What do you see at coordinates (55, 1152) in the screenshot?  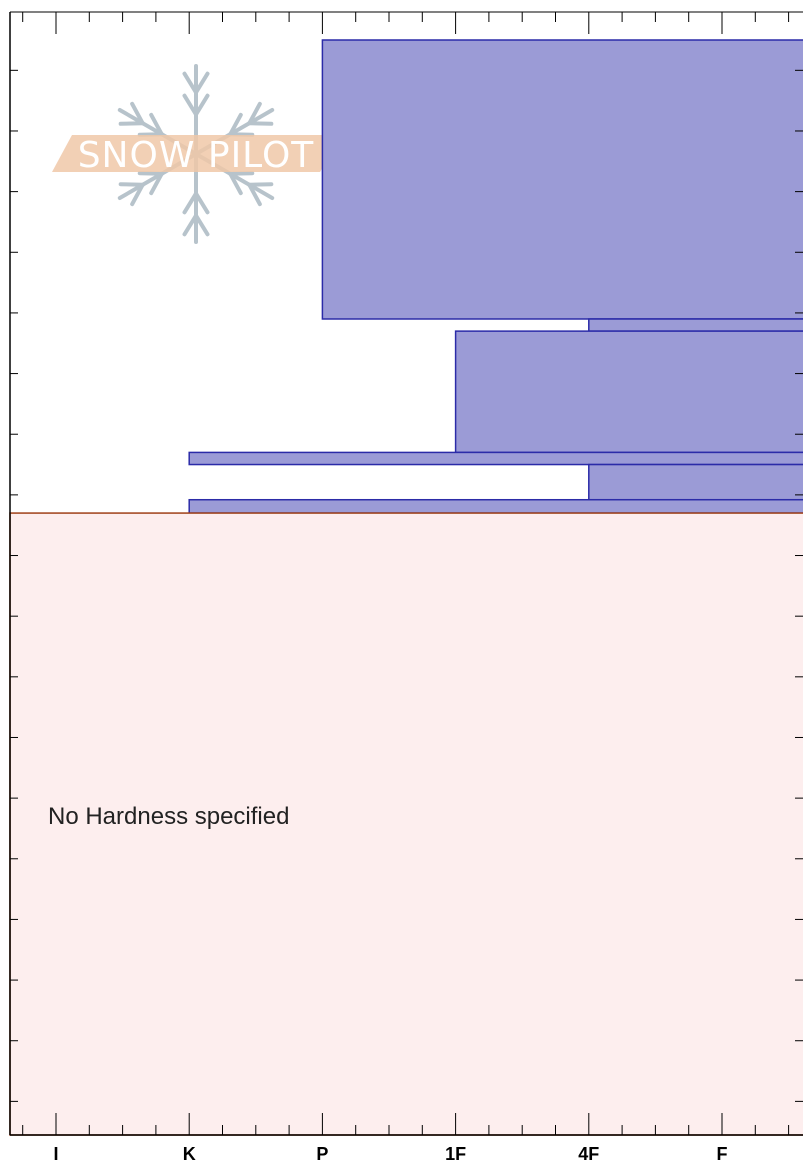 I see `x-tick-label: I` at bounding box center [55, 1152].